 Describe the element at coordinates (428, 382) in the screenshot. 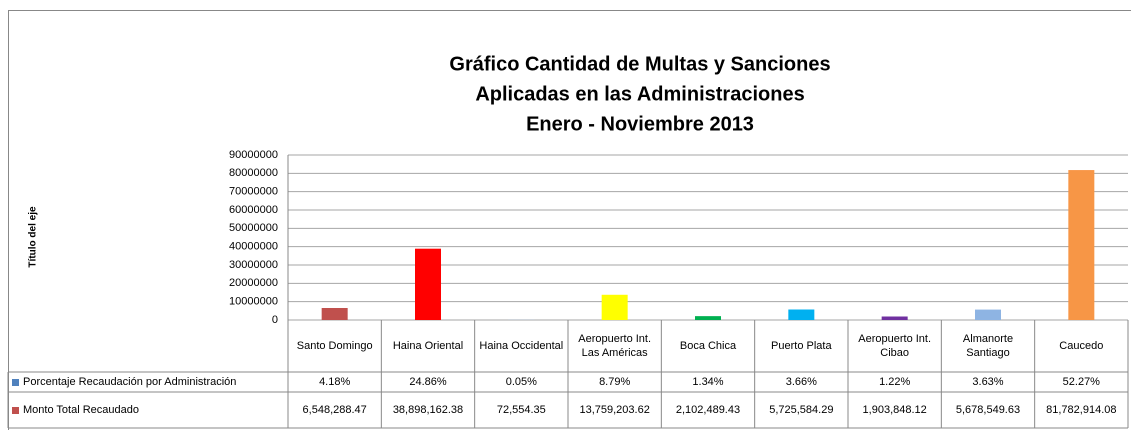

I see `table-value: 24.86%` at that location.